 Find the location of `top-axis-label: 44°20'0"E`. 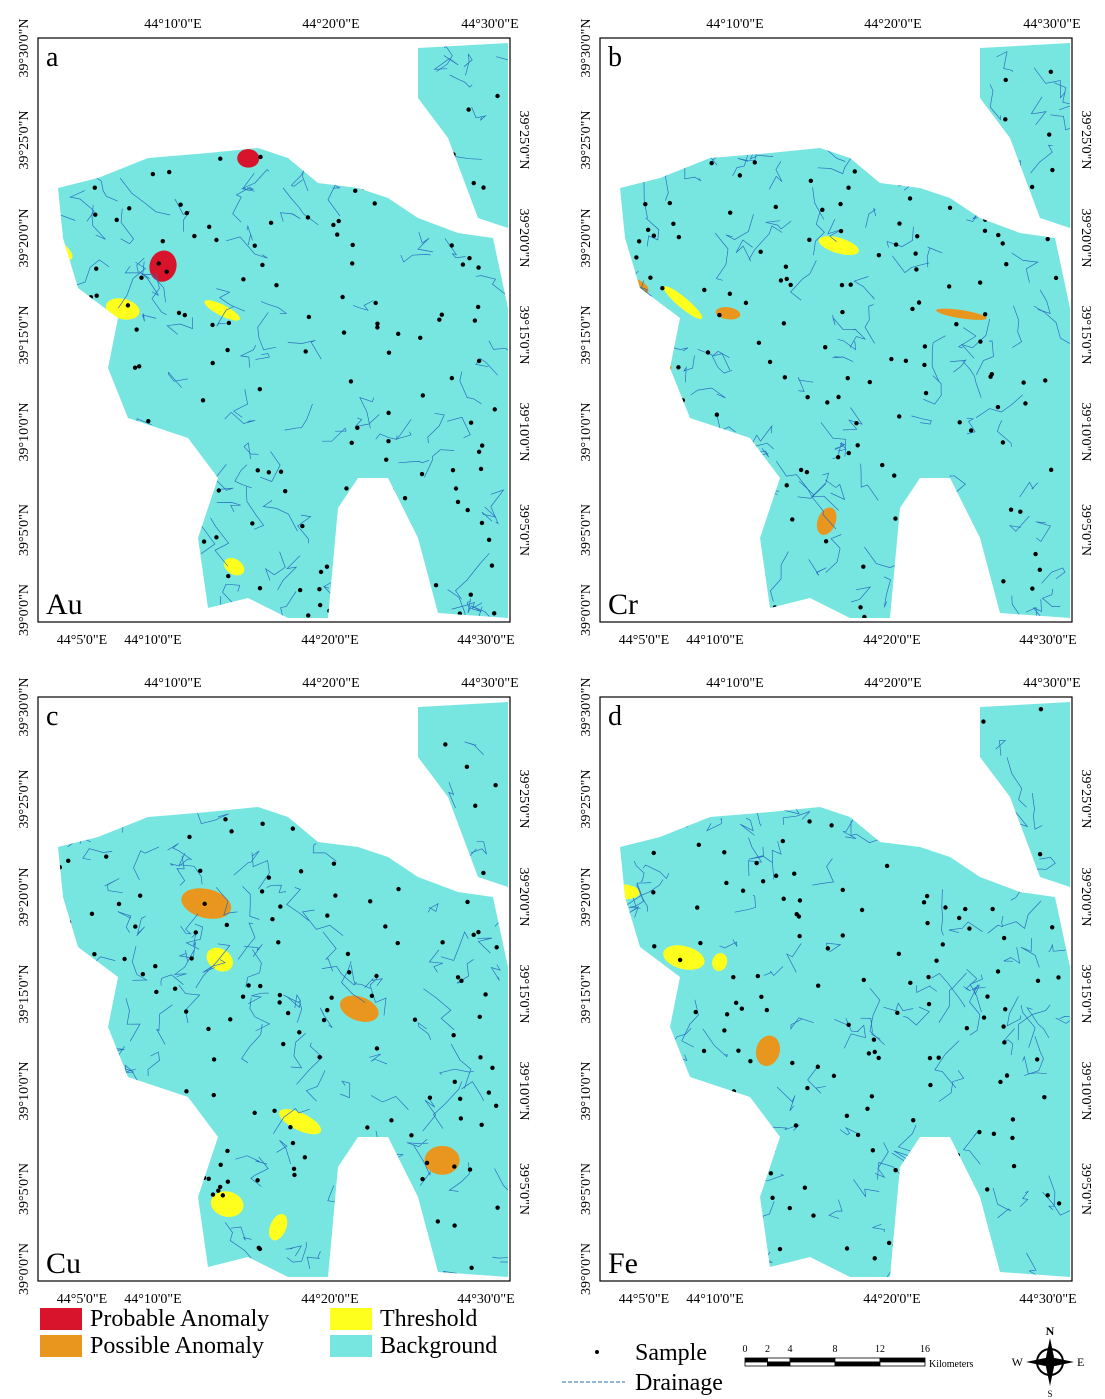

top-axis-label: 44°20'0"E is located at coordinates (330, 24).